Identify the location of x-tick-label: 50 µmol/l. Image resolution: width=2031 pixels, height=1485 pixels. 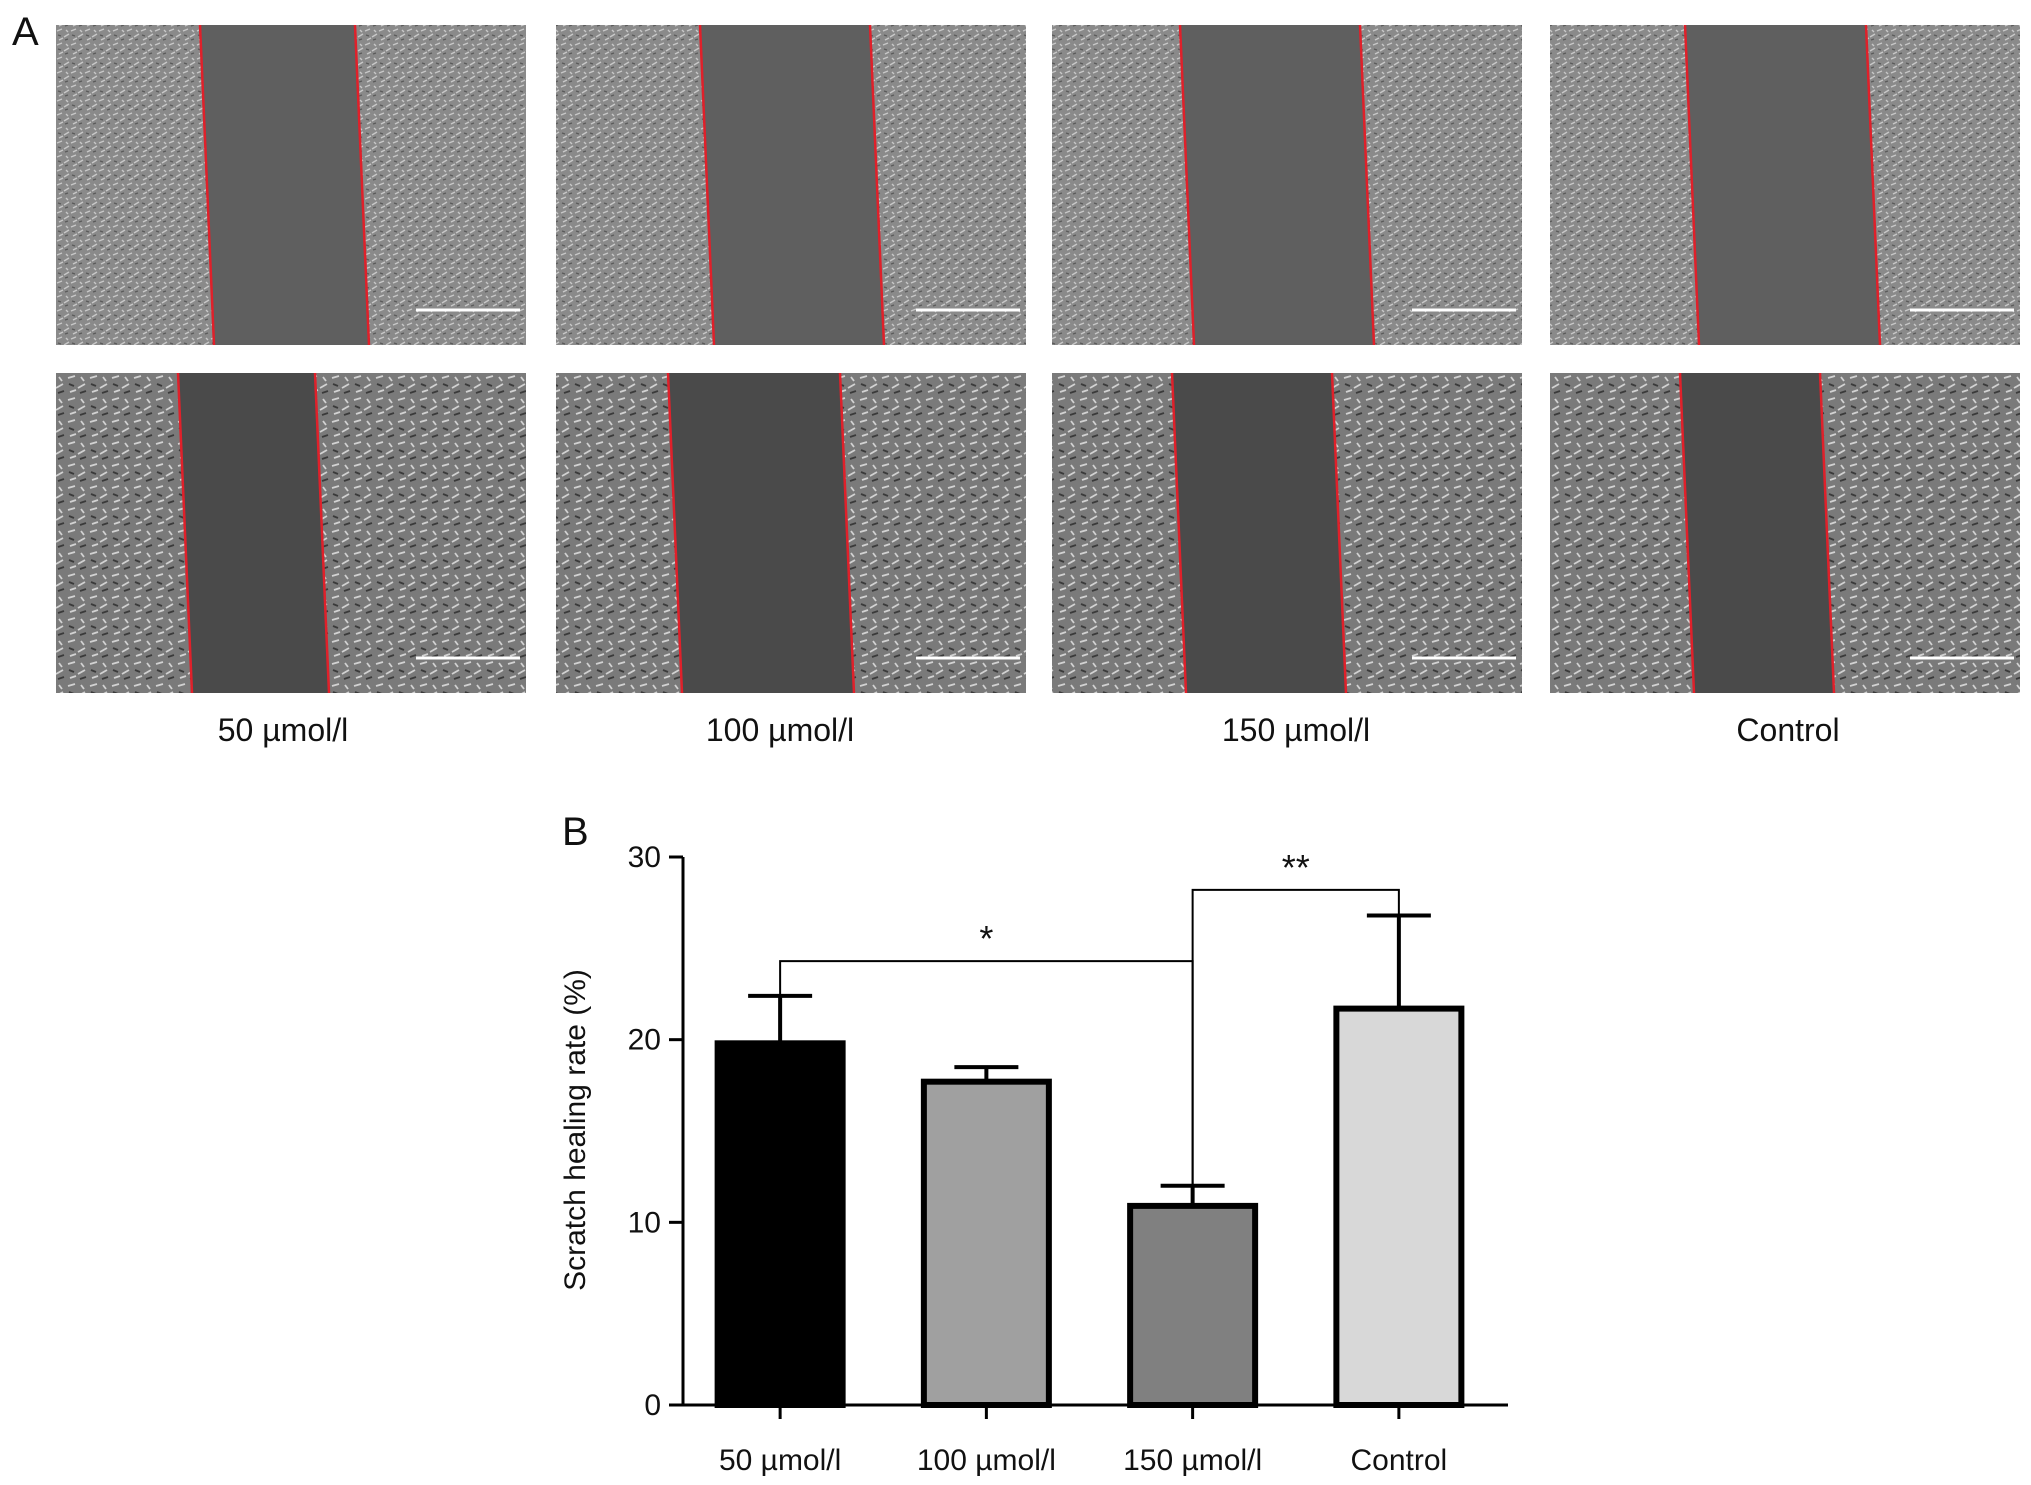
(780, 1460).